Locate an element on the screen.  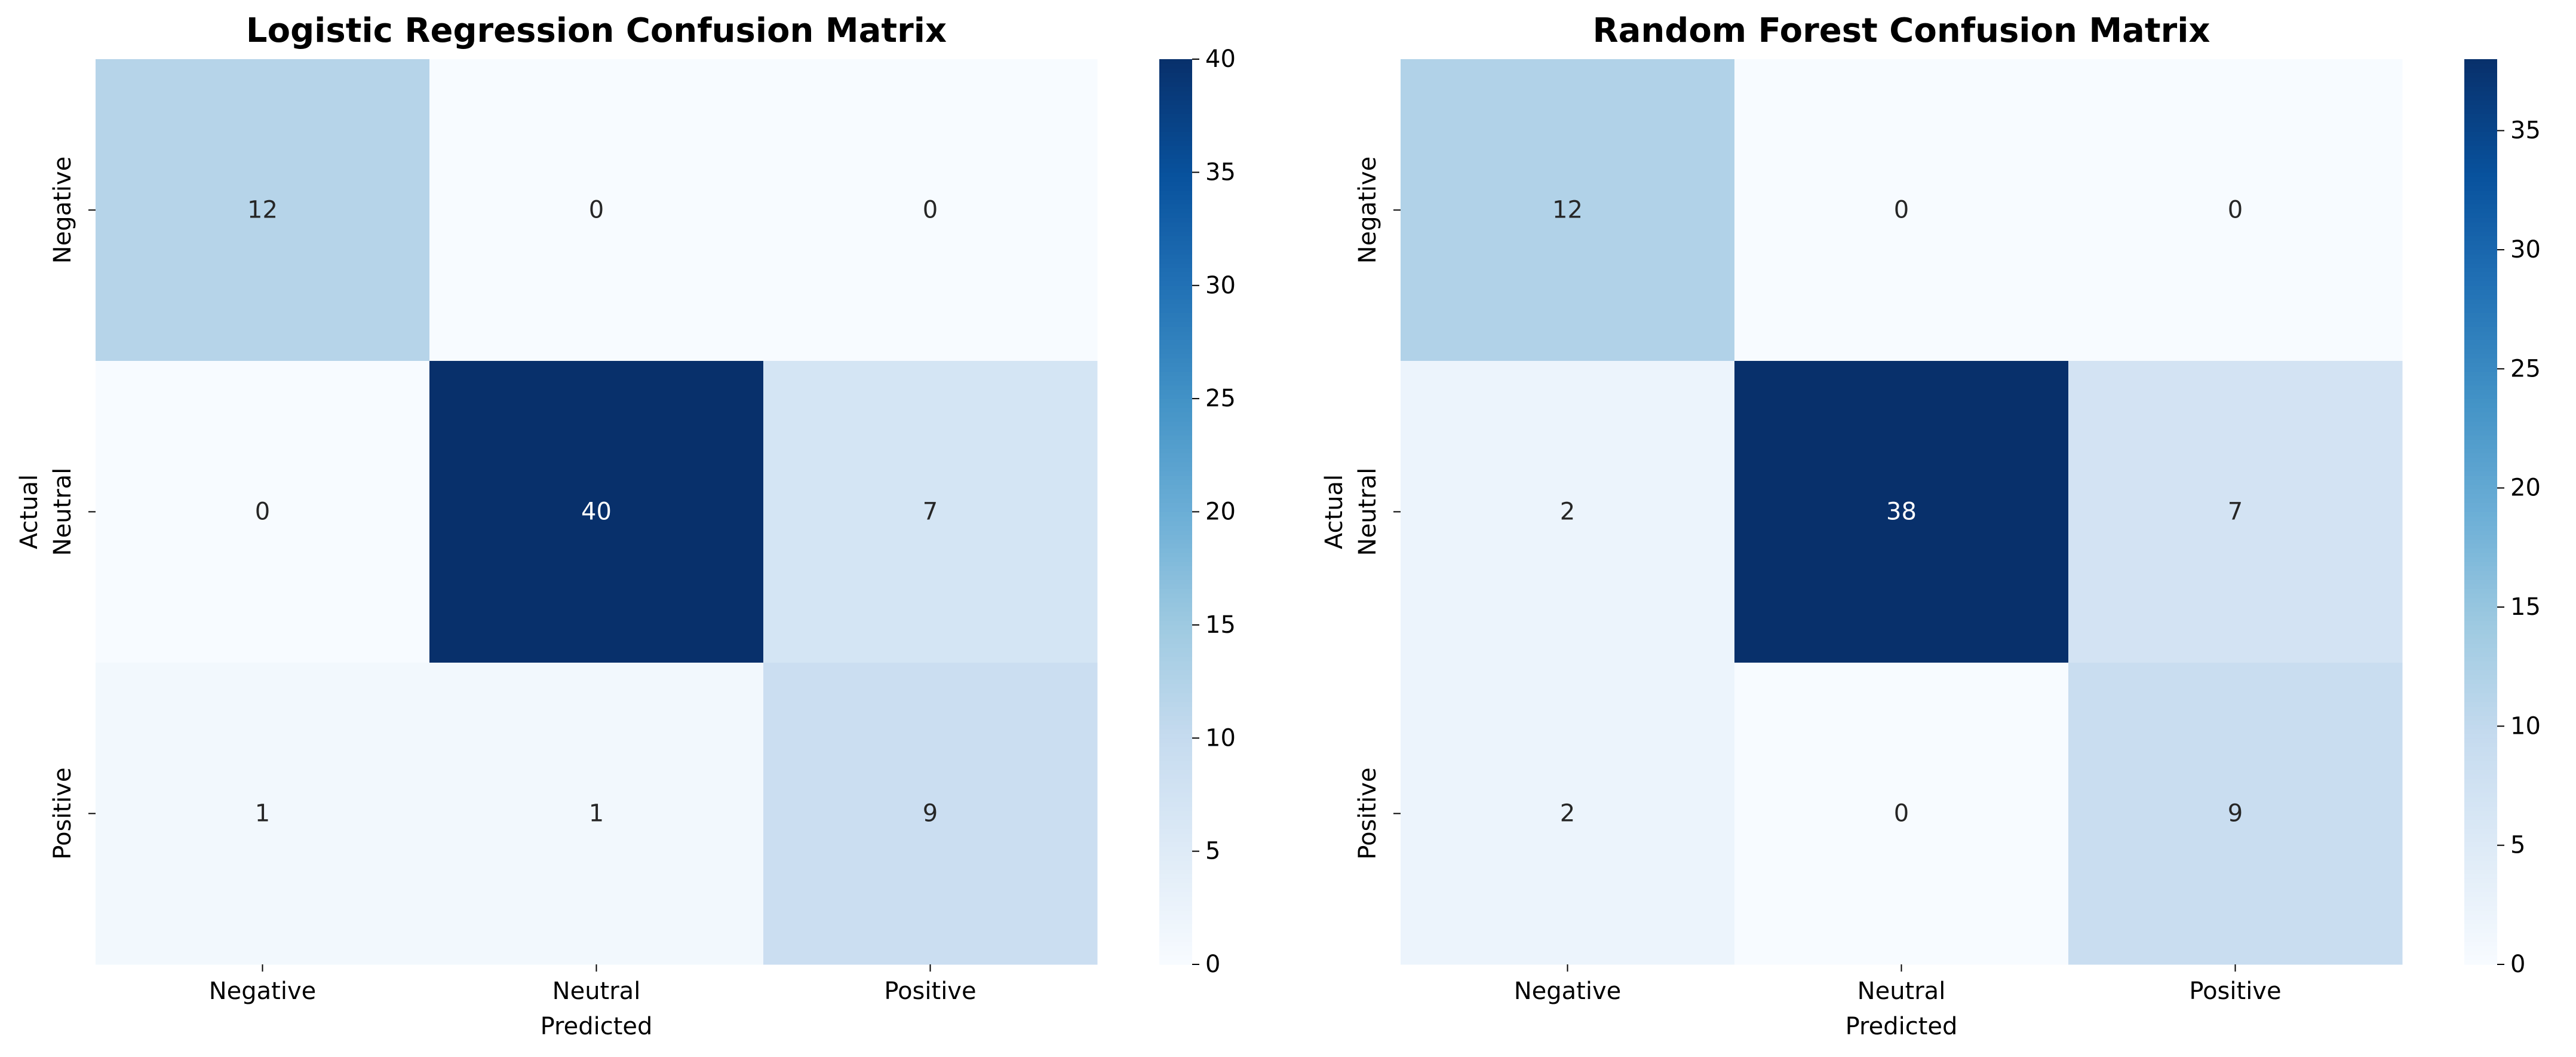
cell-value-label: 9 is located at coordinates (930, 814).